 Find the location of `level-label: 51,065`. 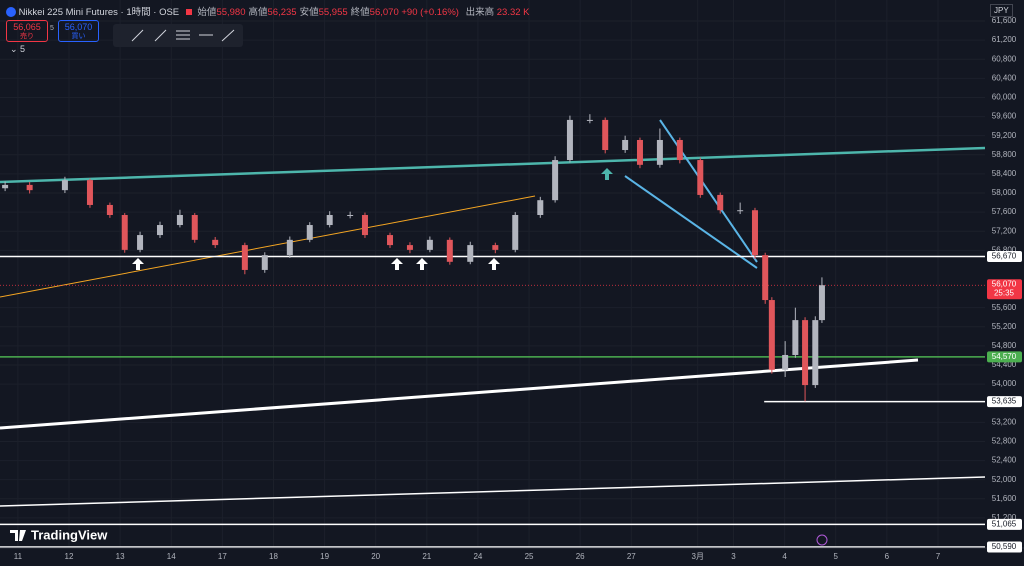

level-label: 51,065 is located at coordinates (1004, 523).